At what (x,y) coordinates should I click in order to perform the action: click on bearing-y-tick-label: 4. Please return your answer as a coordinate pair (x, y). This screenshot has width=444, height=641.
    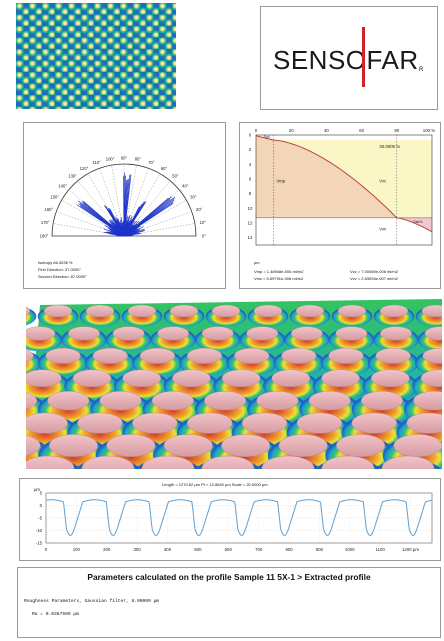
    Looking at the image, I should click on (250, 164).